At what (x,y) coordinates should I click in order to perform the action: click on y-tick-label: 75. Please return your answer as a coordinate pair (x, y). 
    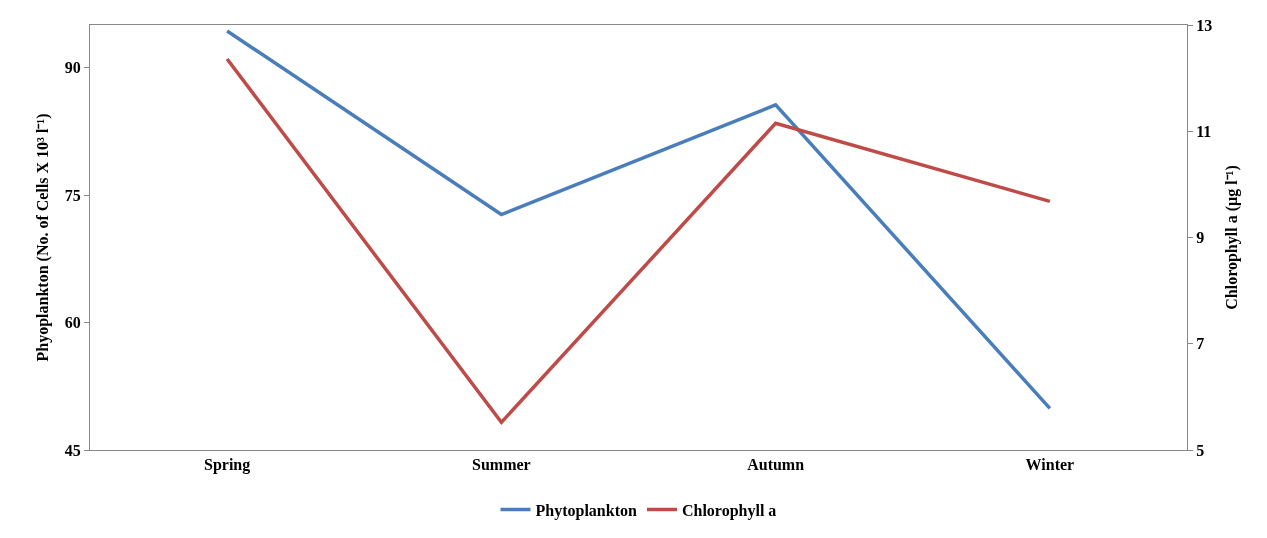
    Looking at the image, I should click on (72, 195).